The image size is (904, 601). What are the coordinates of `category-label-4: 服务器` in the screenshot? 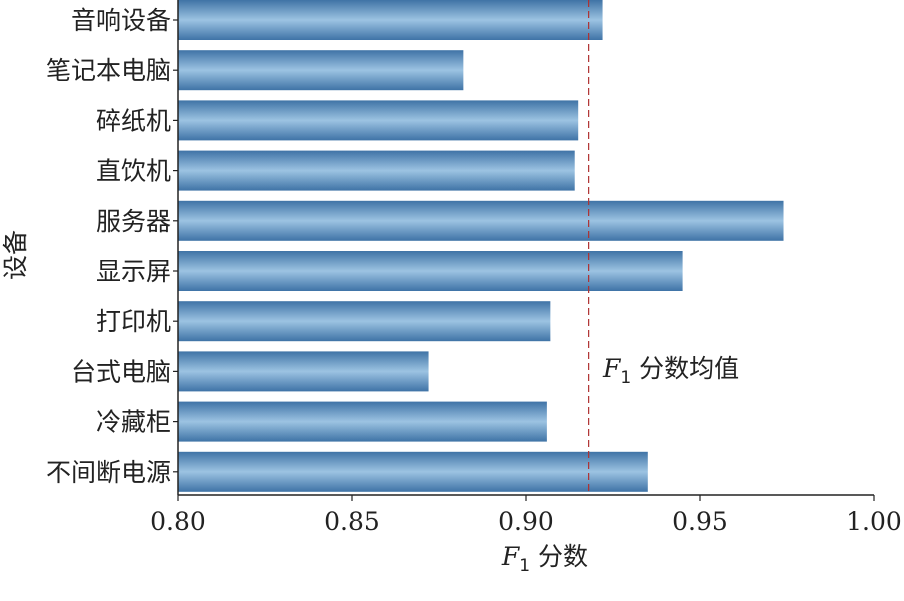 It's located at (133, 221).